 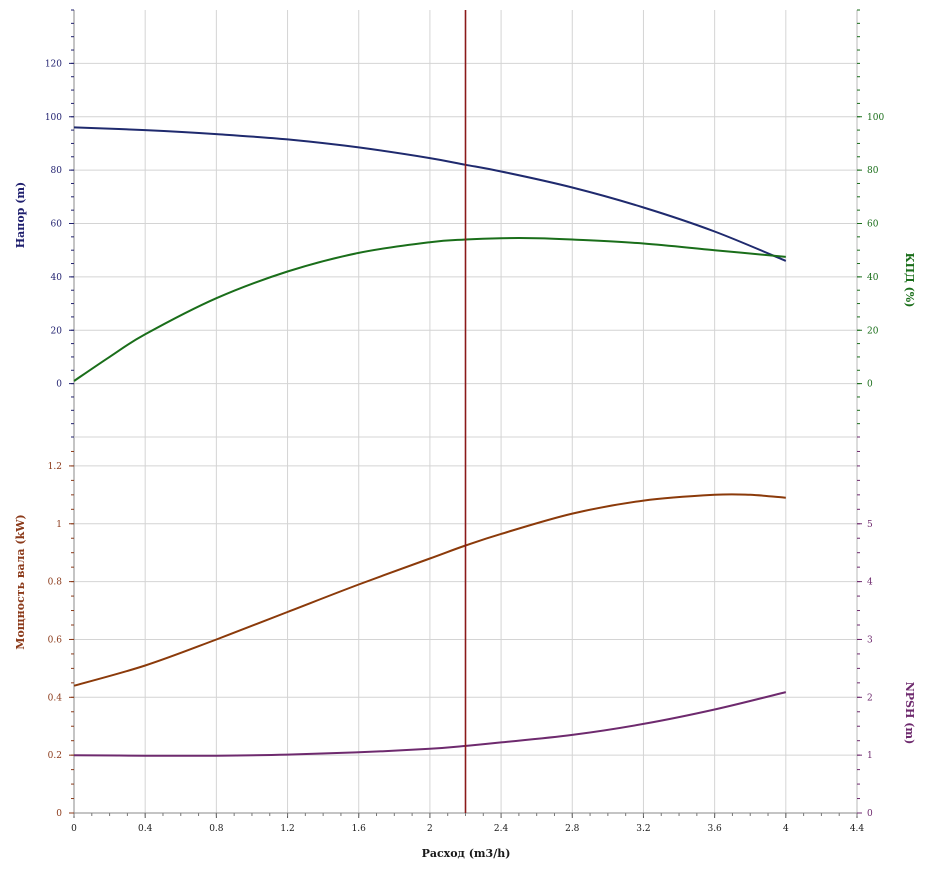 I want to click on left-tick-label: 40, so click(x=57, y=278).